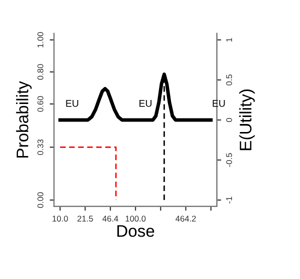 The width and height of the screenshot is (300, 279). I want to click on x-axis-title: Dose, so click(135, 231).